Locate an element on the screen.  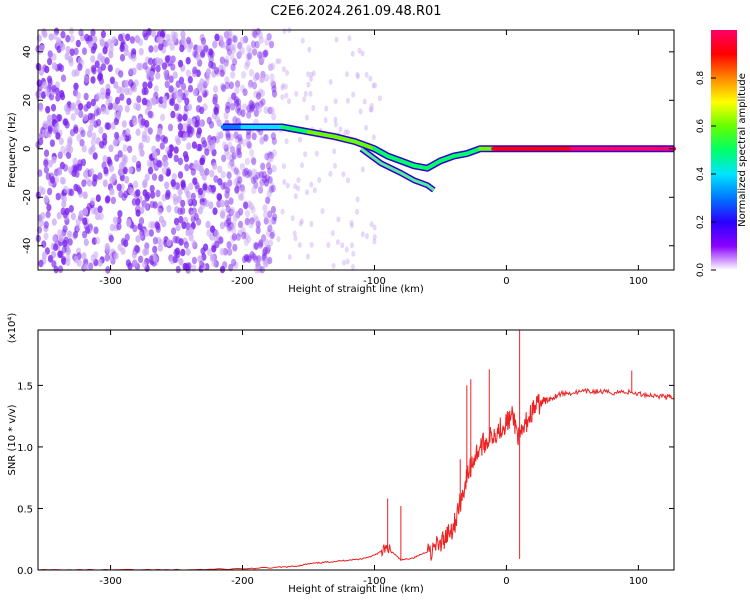
colorbar-gradient is located at coordinates (724, 150).